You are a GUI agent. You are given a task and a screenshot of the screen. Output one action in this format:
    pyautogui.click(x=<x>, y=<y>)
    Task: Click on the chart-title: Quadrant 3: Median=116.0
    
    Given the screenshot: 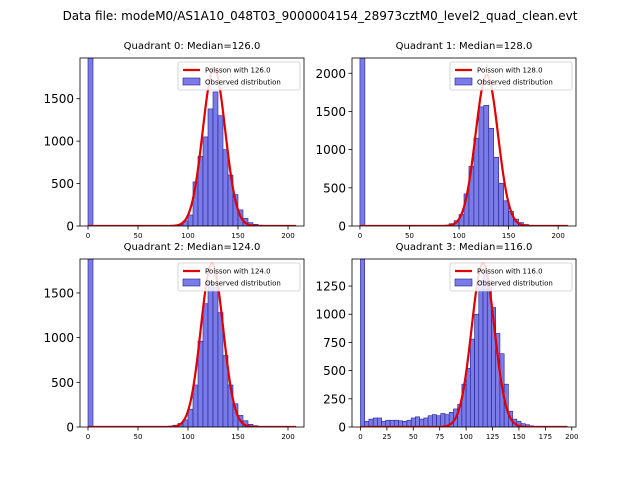 What is the action you would take?
    pyautogui.click(x=464, y=247)
    